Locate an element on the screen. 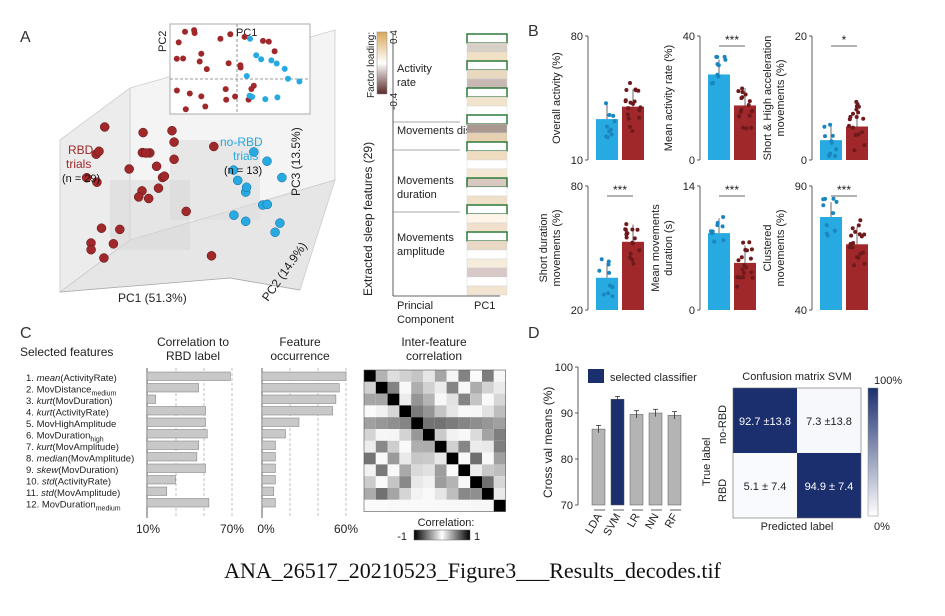 This screenshot has height=616, width=945. y-axis-label: Short & High acceleration is located at coordinates (768, 98).